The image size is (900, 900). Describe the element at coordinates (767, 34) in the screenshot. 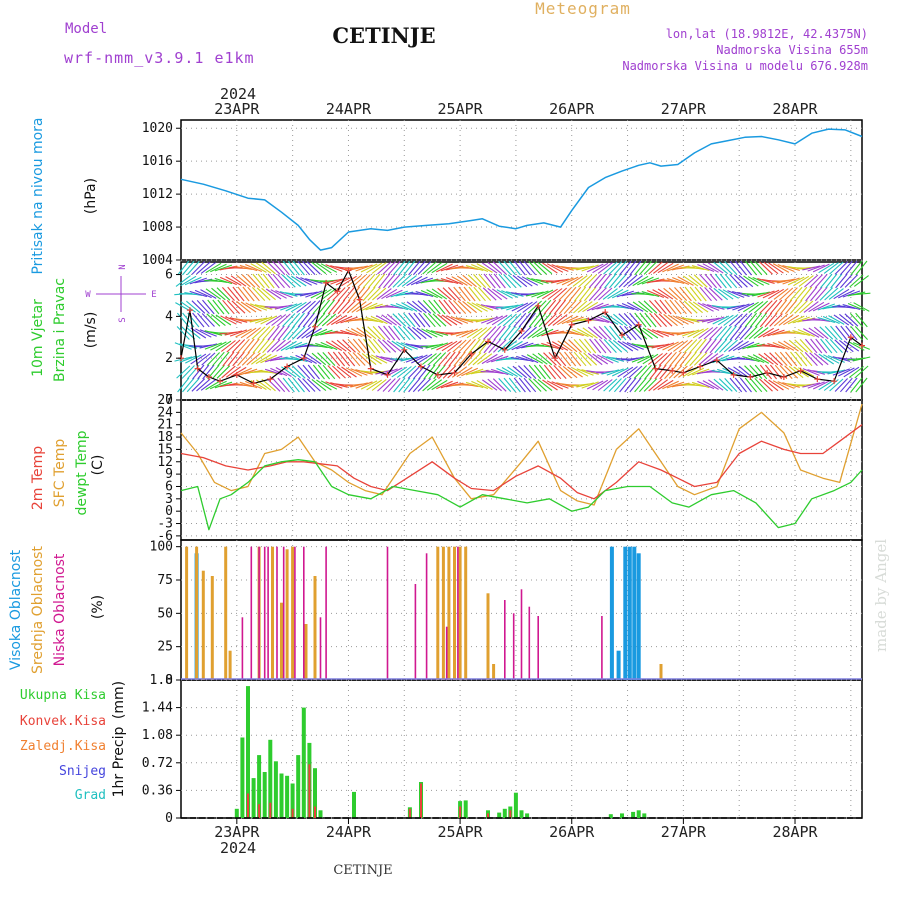

I see `lonlat-label: lon,lat (18.9812E, 42.4375N)` at that location.